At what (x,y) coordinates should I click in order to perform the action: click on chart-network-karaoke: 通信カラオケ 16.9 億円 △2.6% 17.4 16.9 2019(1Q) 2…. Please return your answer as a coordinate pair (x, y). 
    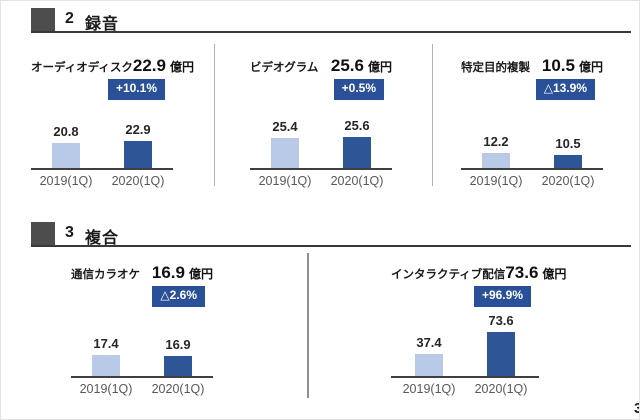
    Looking at the image, I should click on (142, 329).